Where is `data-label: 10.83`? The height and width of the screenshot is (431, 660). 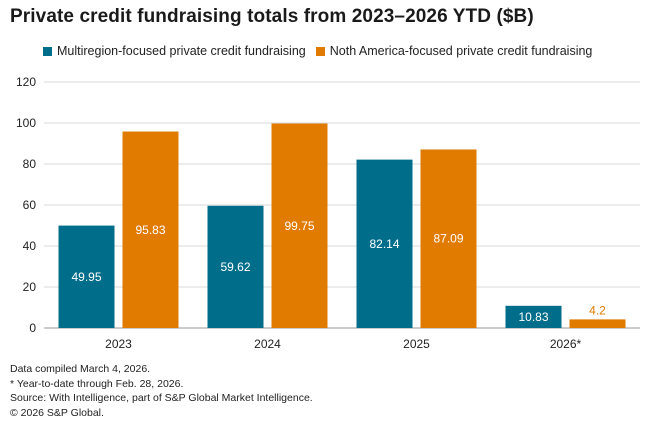 data-label: 10.83 is located at coordinates (533, 317).